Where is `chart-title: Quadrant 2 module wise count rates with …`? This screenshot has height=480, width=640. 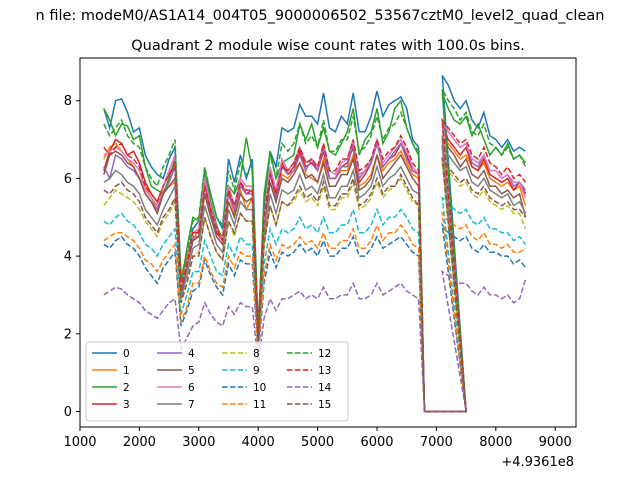
chart-title: Quadrant 2 module wise count rates with … is located at coordinates (328, 46).